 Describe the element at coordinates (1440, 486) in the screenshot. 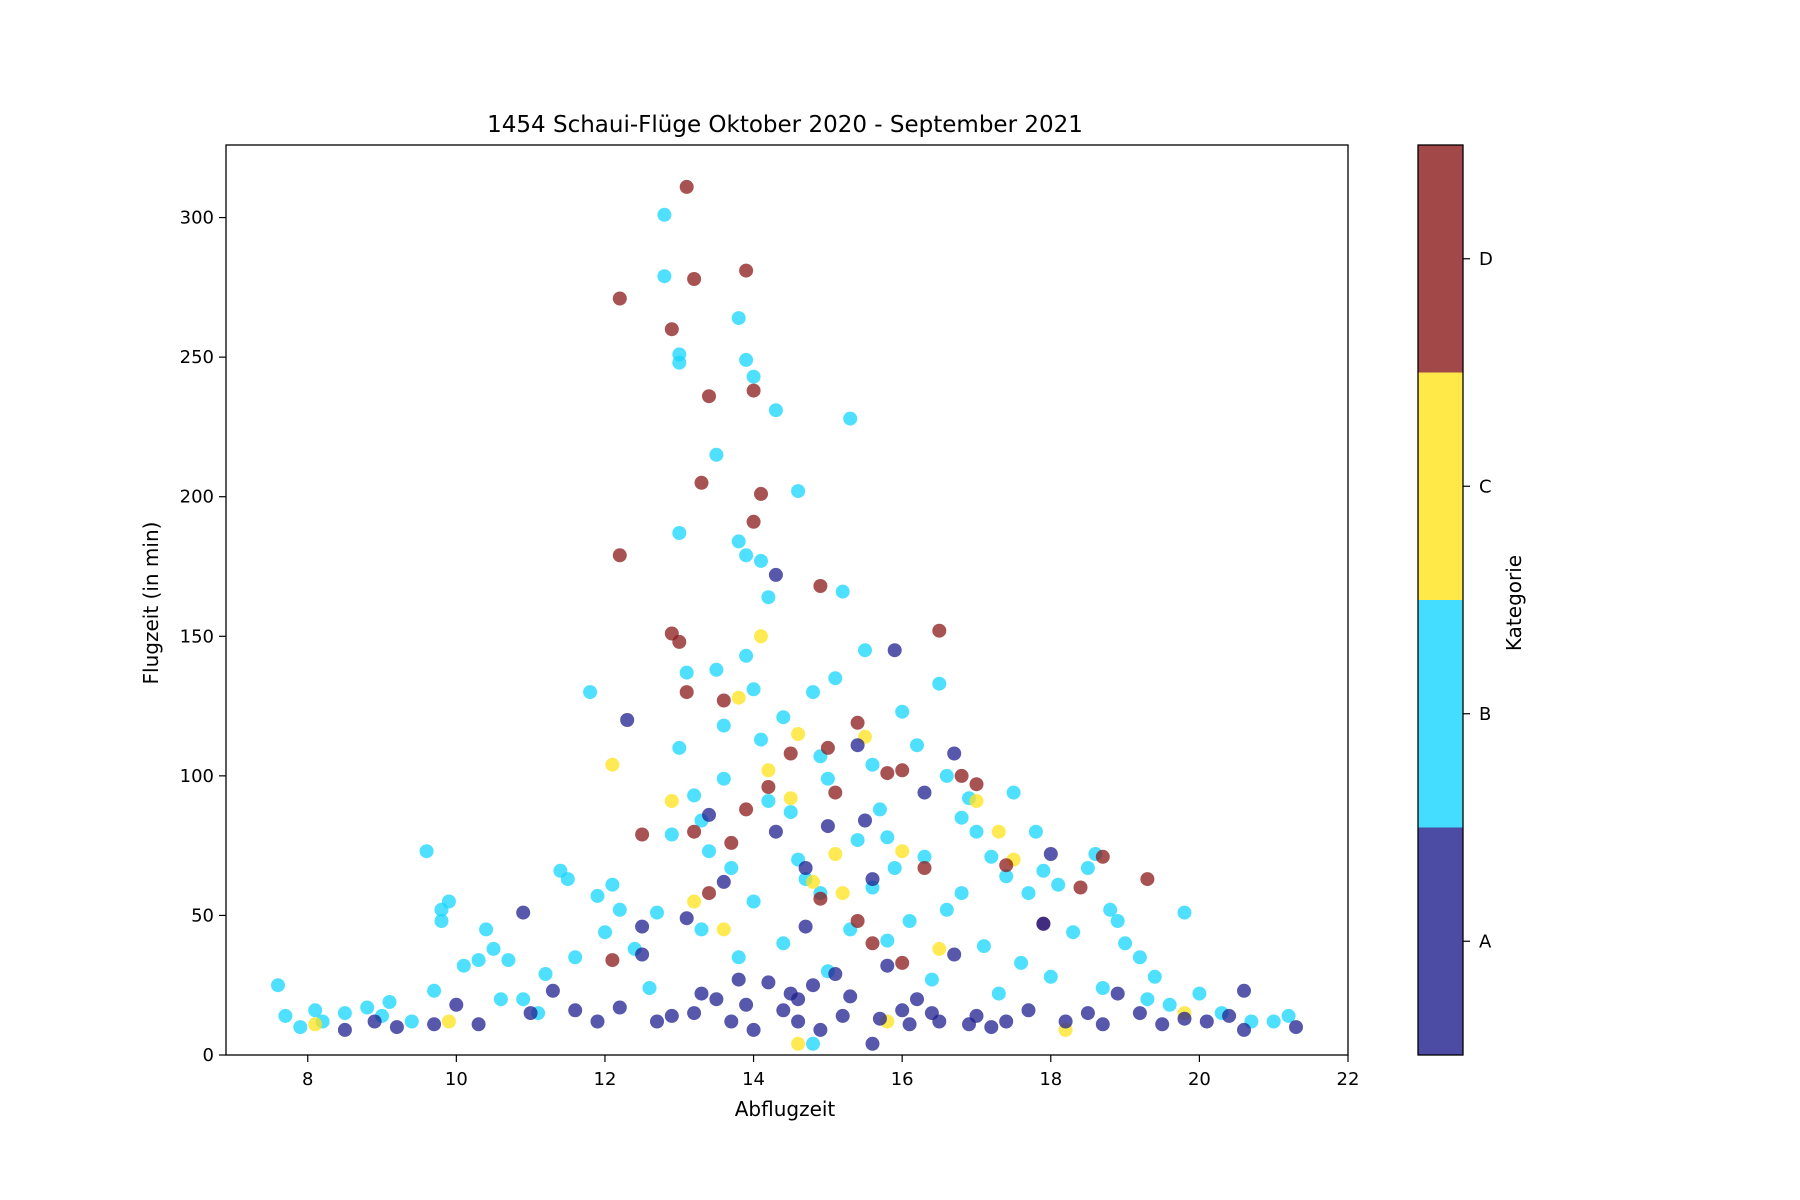

I see `colorbar-segment-c` at that location.